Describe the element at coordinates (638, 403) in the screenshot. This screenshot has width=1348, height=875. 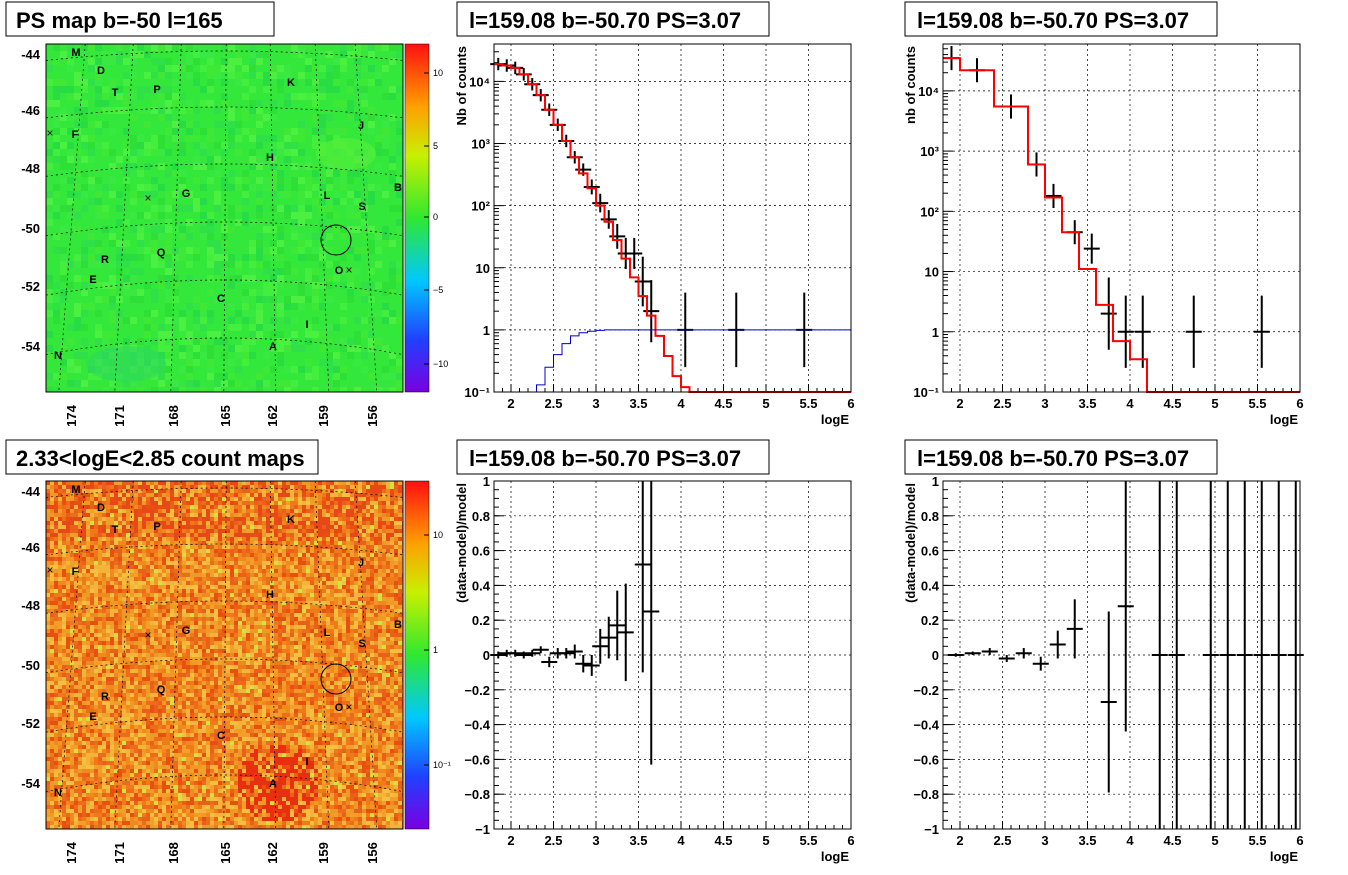
I see `x-tick-label: 3.5` at that location.